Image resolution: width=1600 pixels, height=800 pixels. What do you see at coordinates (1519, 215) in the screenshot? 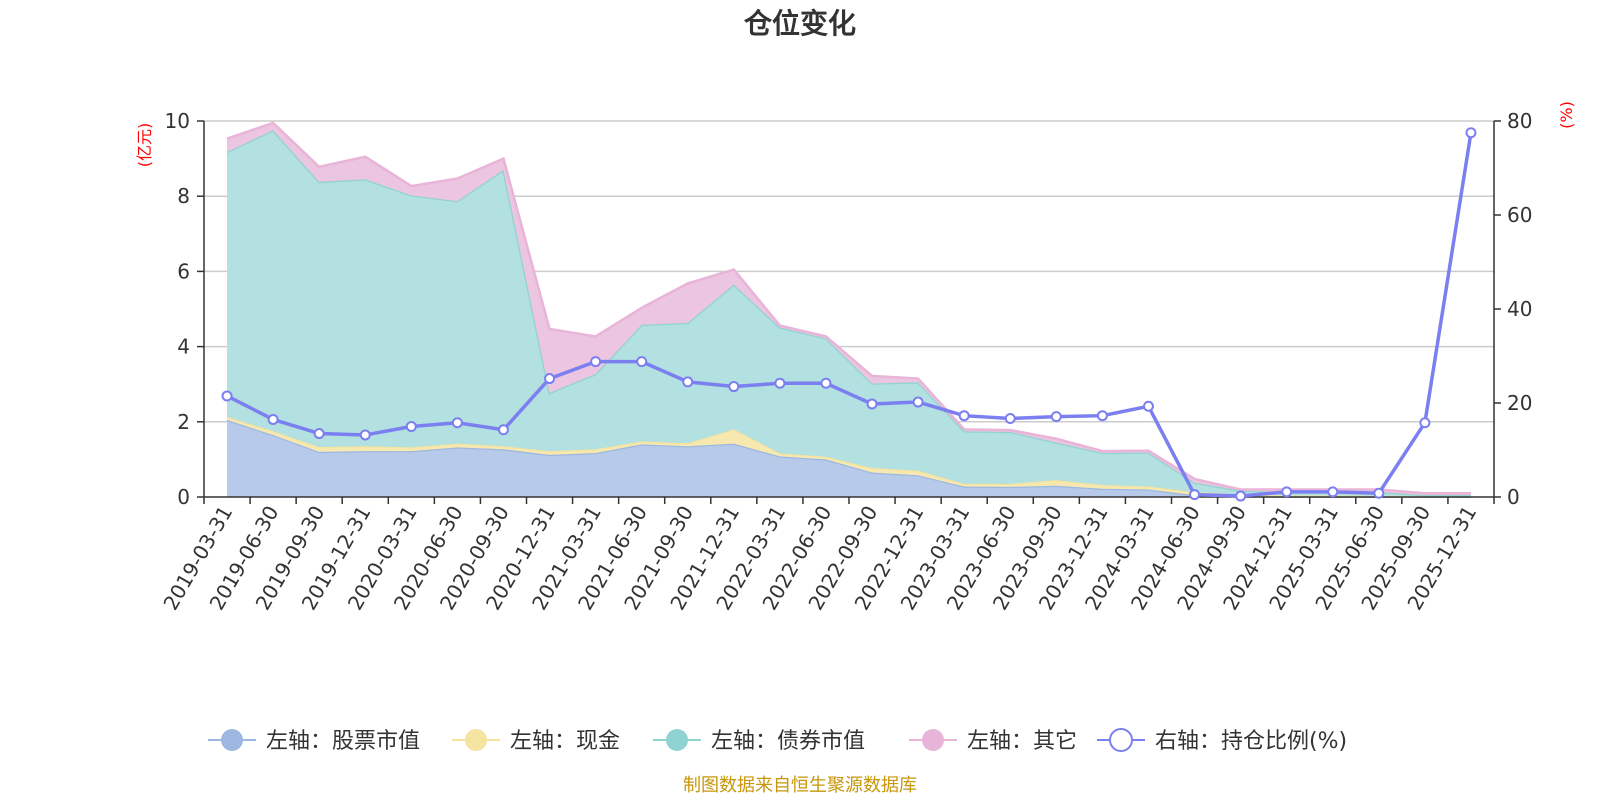
I see `right-tick-label: 60` at bounding box center [1519, 215].